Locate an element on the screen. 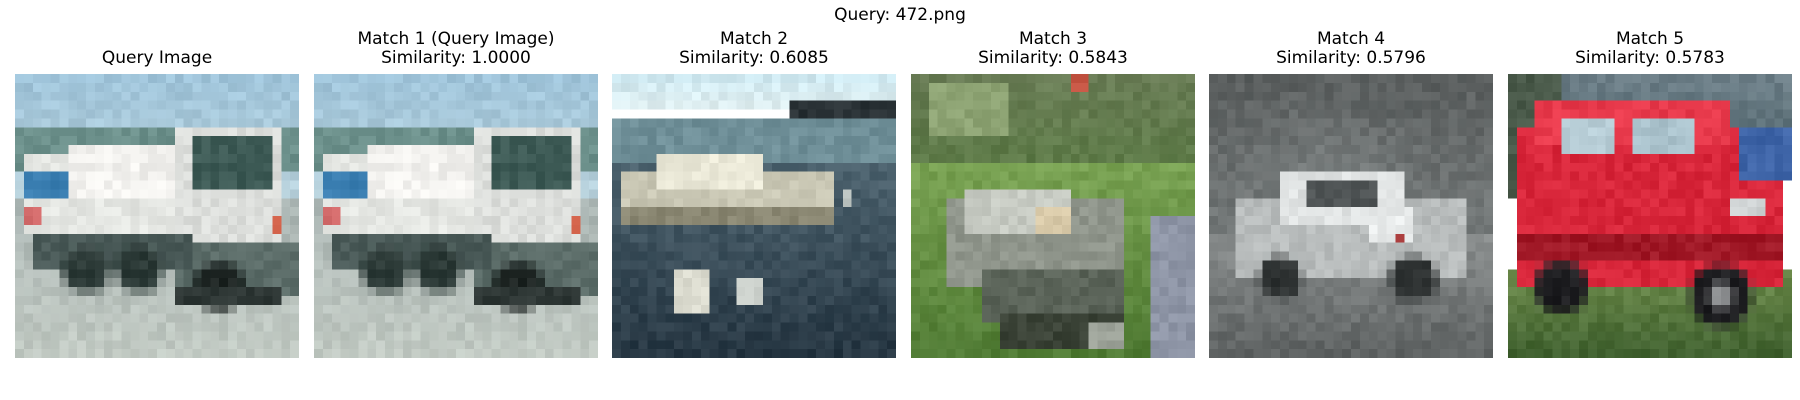 This screenshot has width=1800, height=400. match-2-panel: Match 2 Similarity: 0.6085 is located at coordinates (754, 194).